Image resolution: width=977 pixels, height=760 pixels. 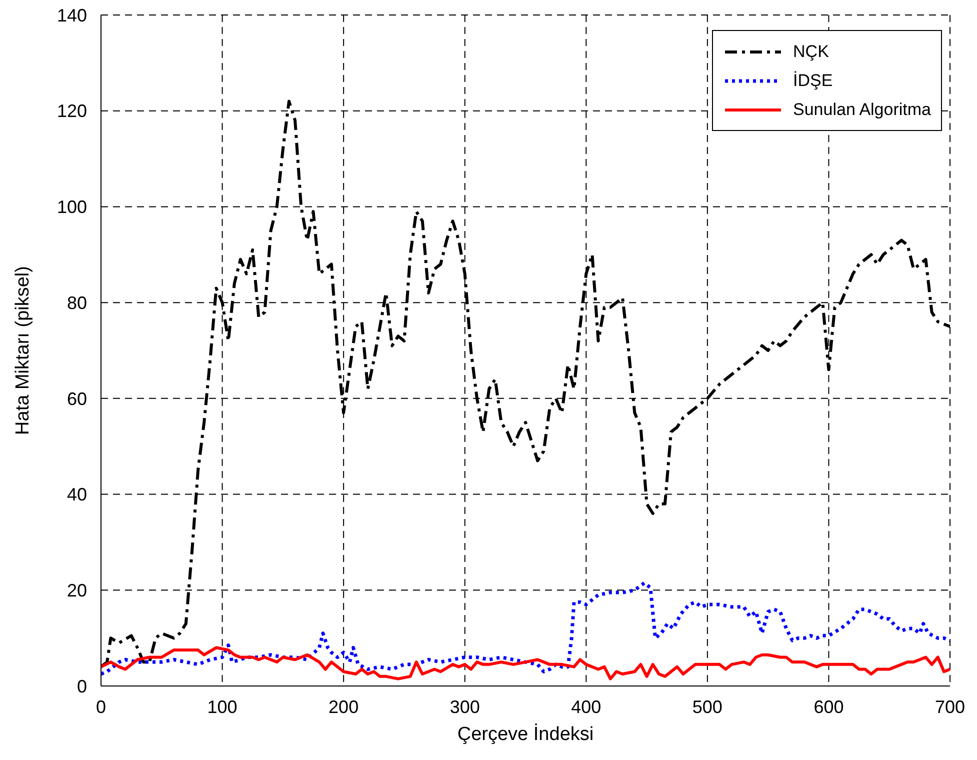 What do you see at coordinates (23, 350) in the screenshot?
I see `y-axis-title: Hata Miktarı (piksel)` at bounding box center [23, 350].